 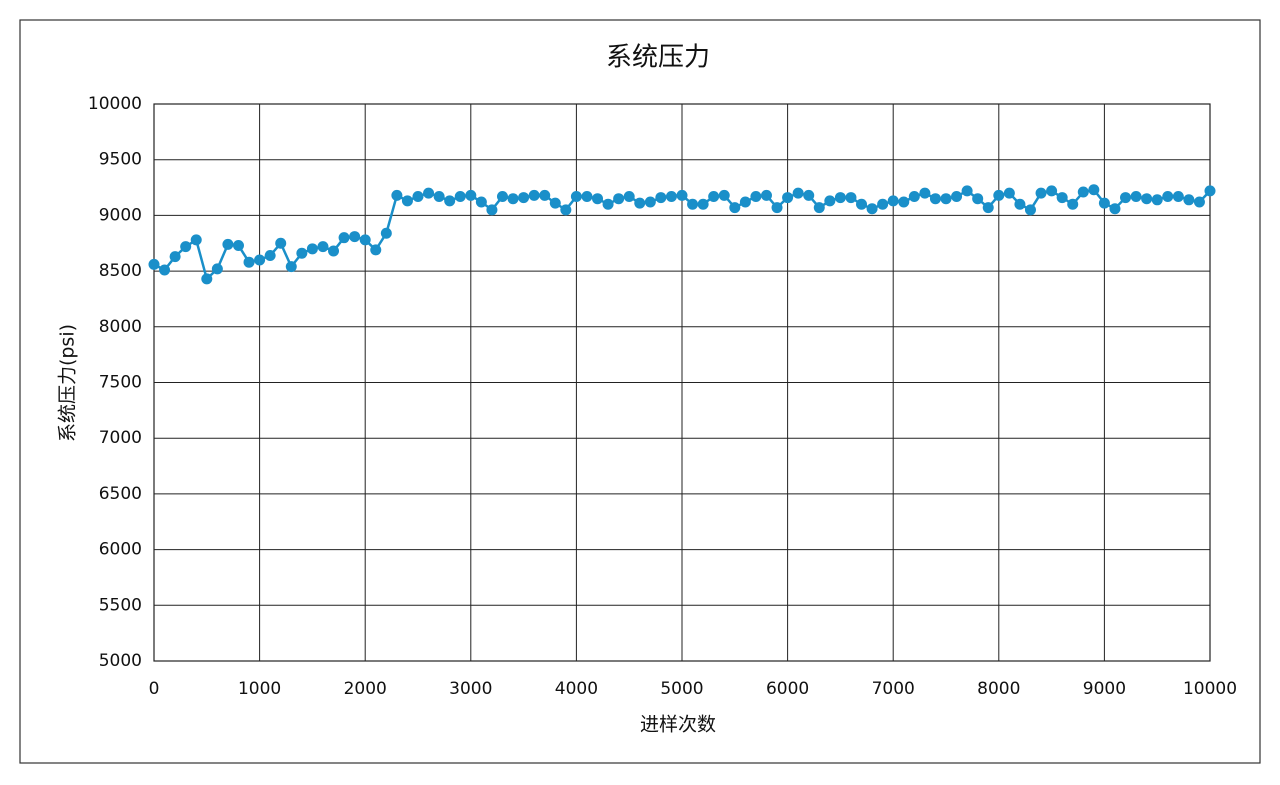 I want to click on y-tick-label: 10000, so click(x=115, y=104).